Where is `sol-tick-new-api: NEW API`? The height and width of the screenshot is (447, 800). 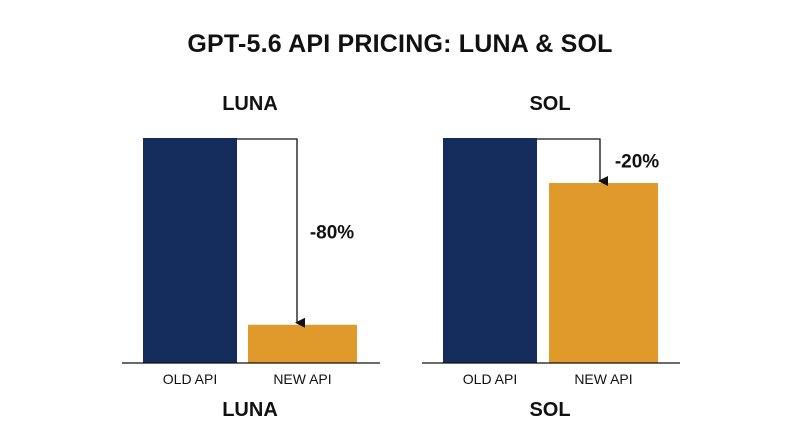
sol-tick-new-api: NEW API is located at coordinates (603, 379).